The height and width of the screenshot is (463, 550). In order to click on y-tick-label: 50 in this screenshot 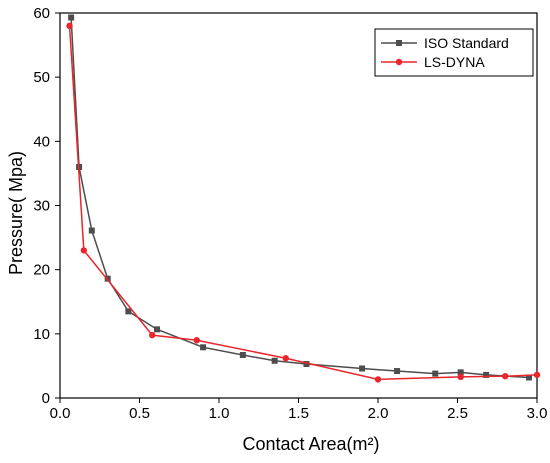, I will do `click(41, 77)`.